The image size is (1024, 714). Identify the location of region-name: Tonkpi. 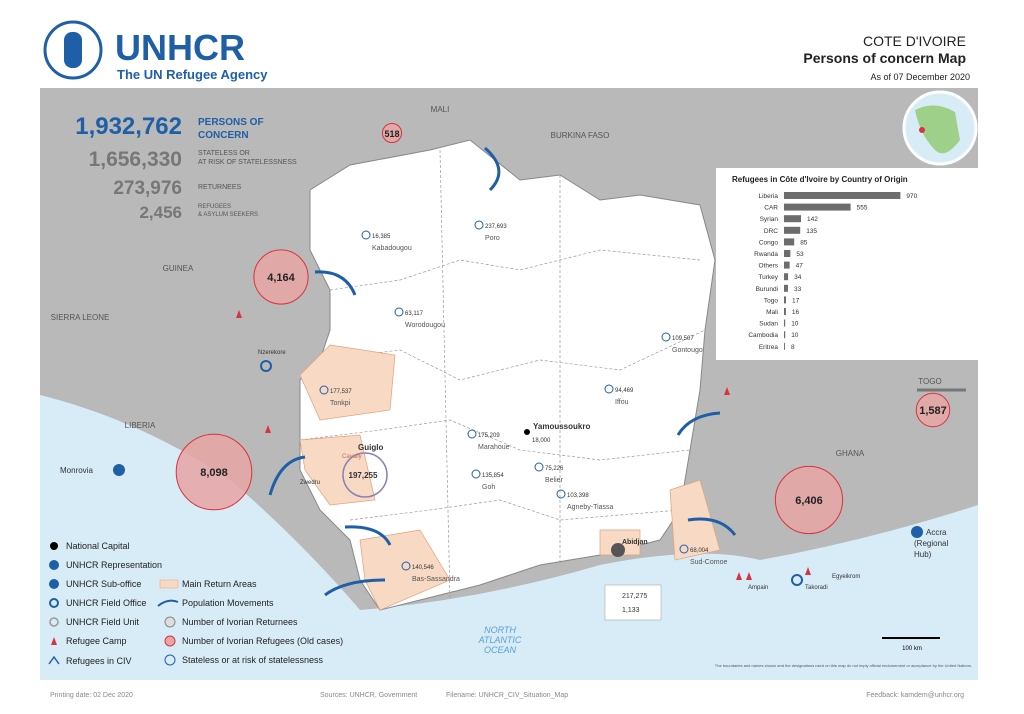
(340, 403).